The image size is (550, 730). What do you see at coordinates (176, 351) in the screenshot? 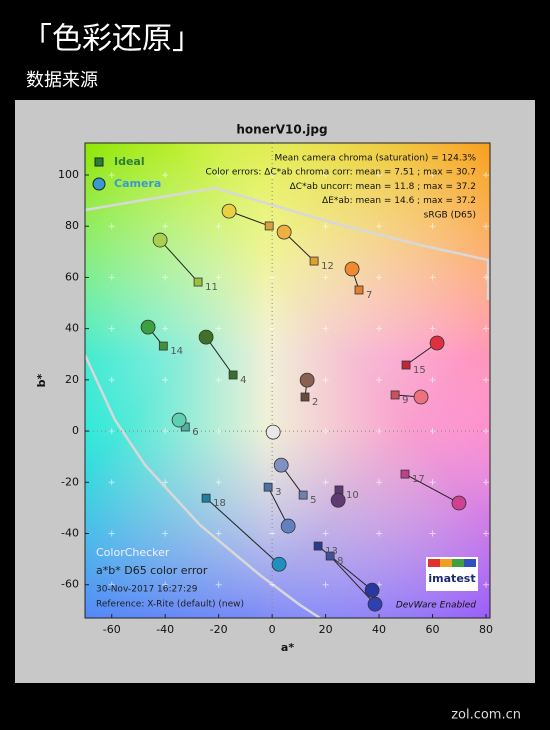
I see `patch-label: 14` at bounding box center [176, 351].